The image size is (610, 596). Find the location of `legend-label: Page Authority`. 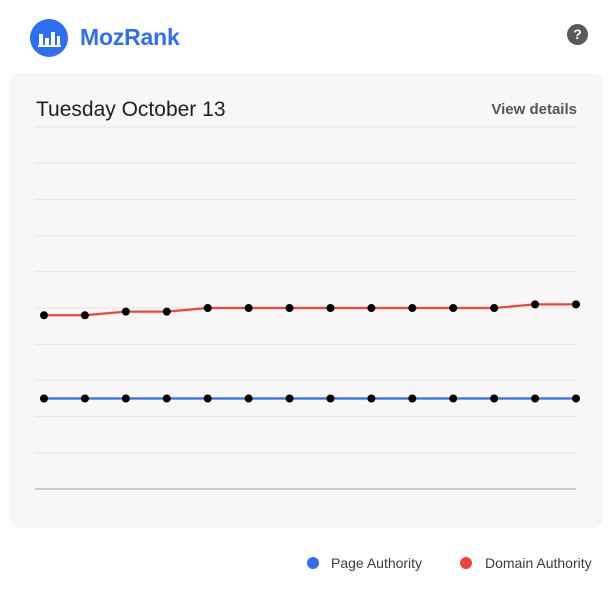

legend-label: Page Authority is located at coordinates (377, 563).